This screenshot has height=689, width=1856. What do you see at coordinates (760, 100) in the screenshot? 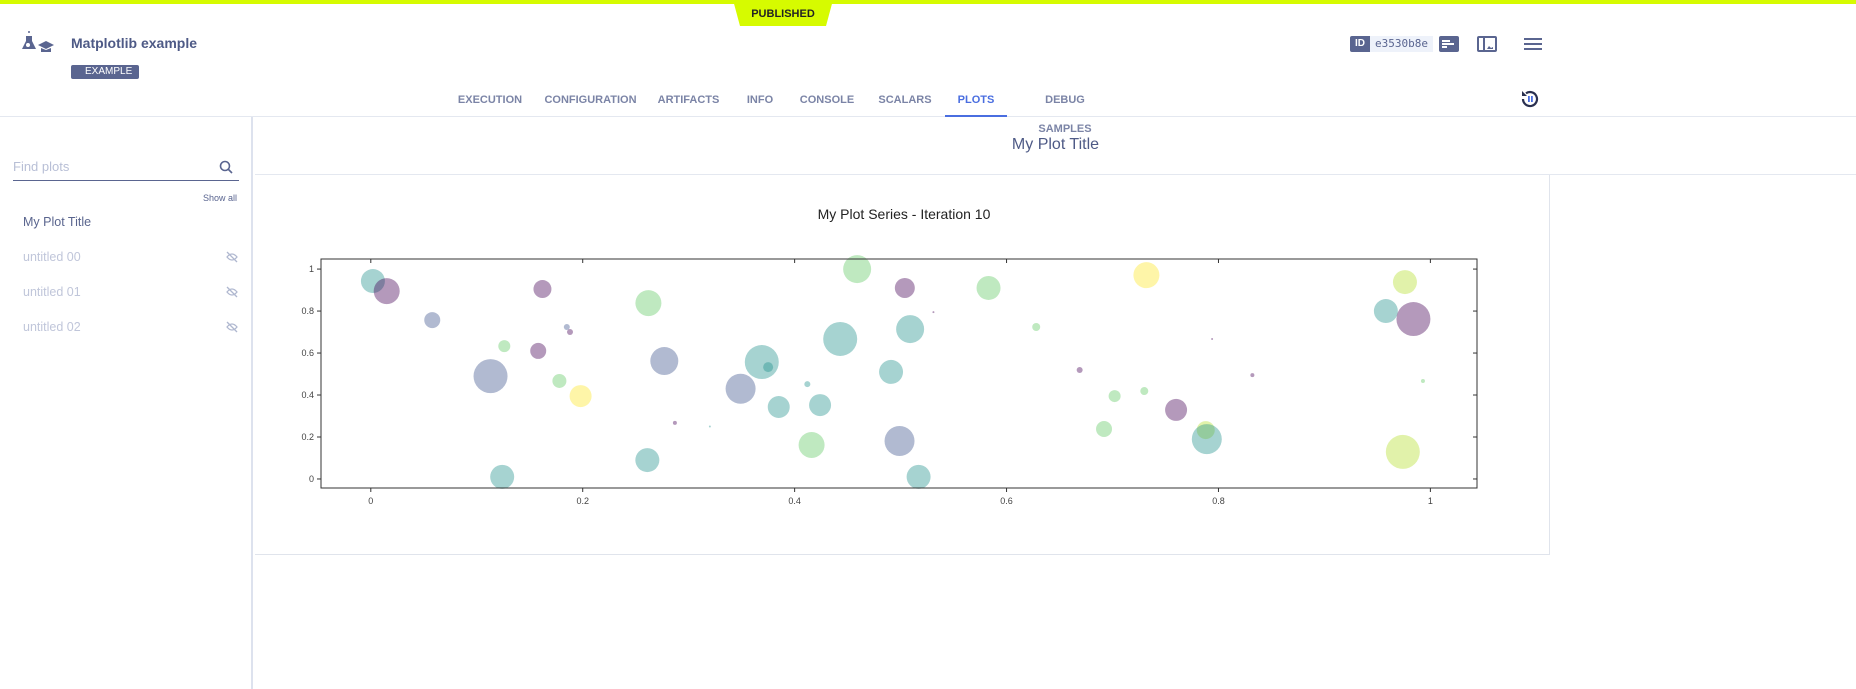
I see `tab-info: INFO` at bounding box center [760, 100].